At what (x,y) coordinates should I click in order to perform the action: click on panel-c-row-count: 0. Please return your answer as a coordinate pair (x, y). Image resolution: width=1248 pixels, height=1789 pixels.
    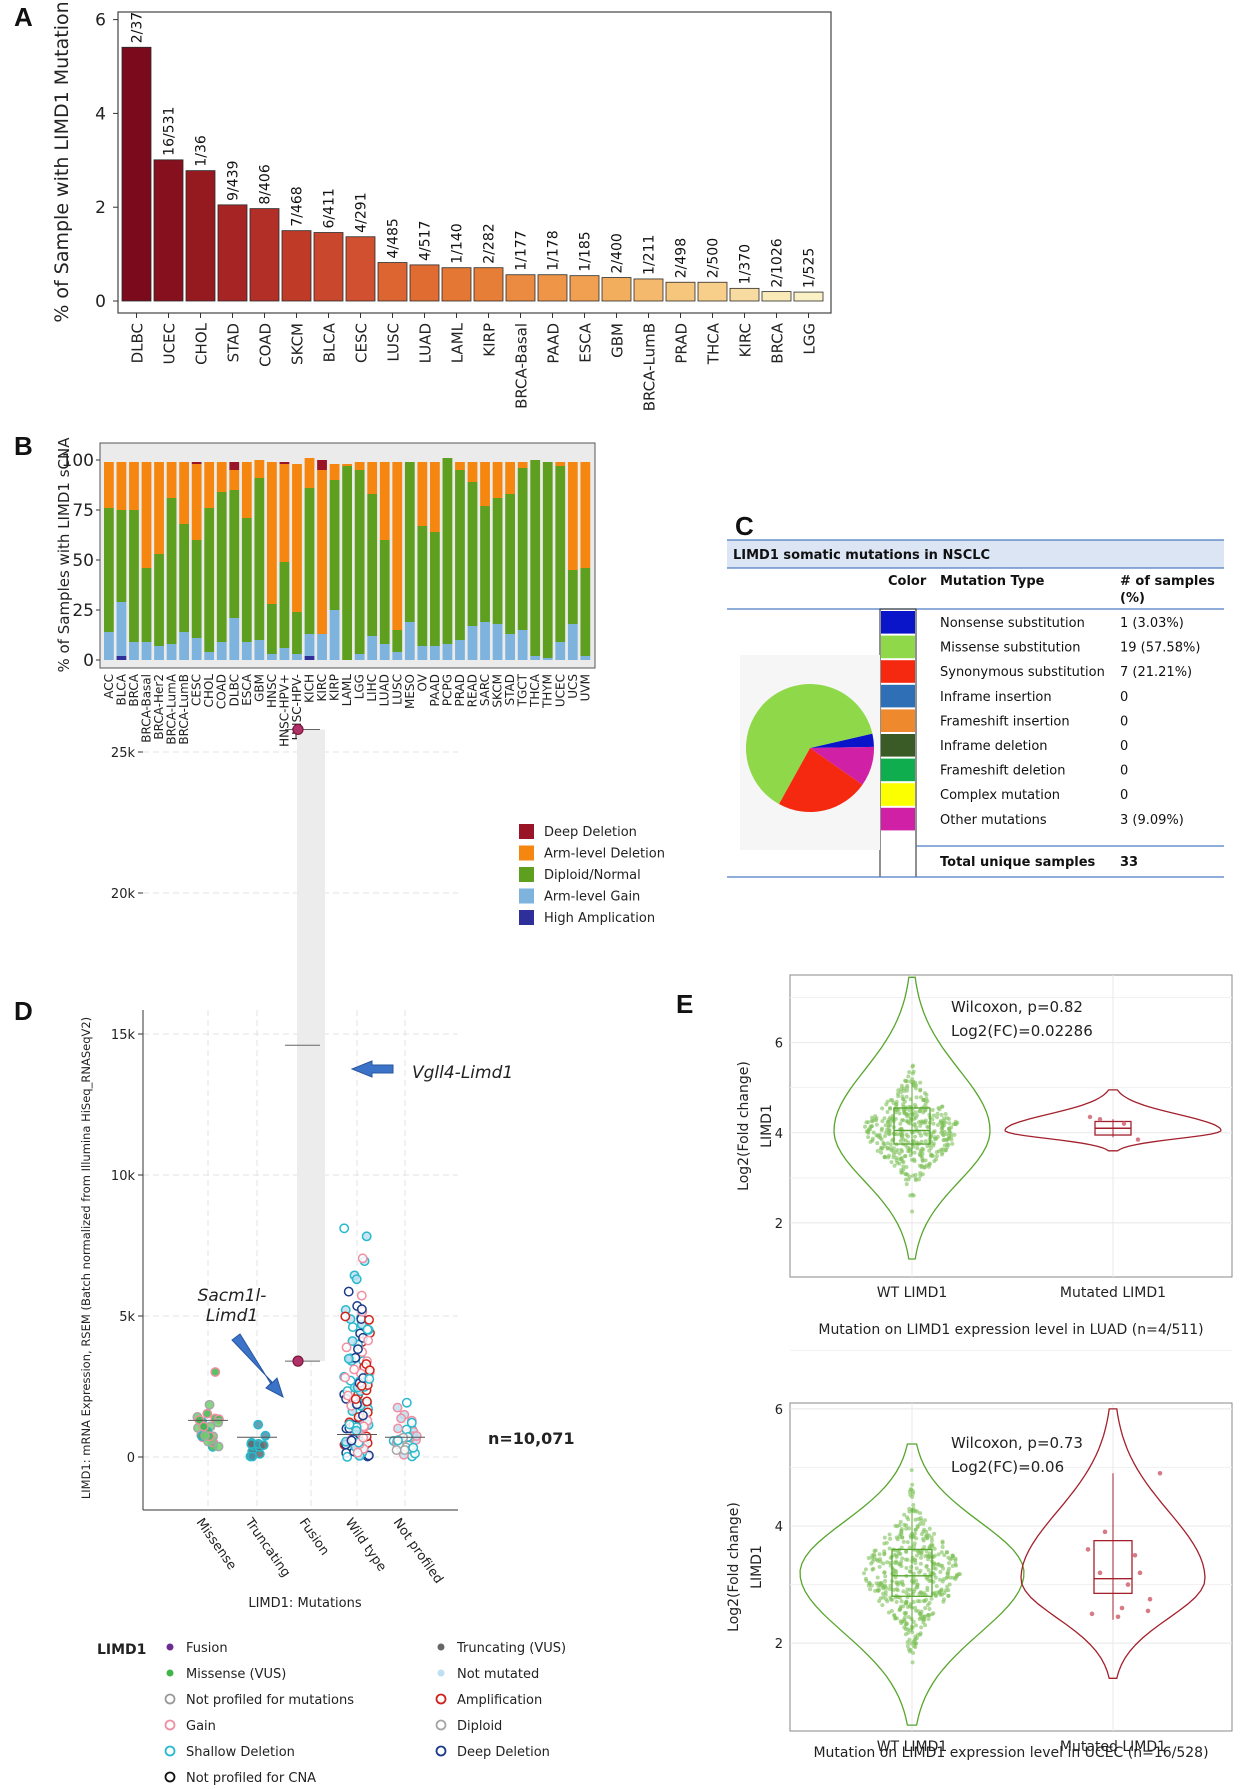
    Looking at the image, I should click on (1124, 795).